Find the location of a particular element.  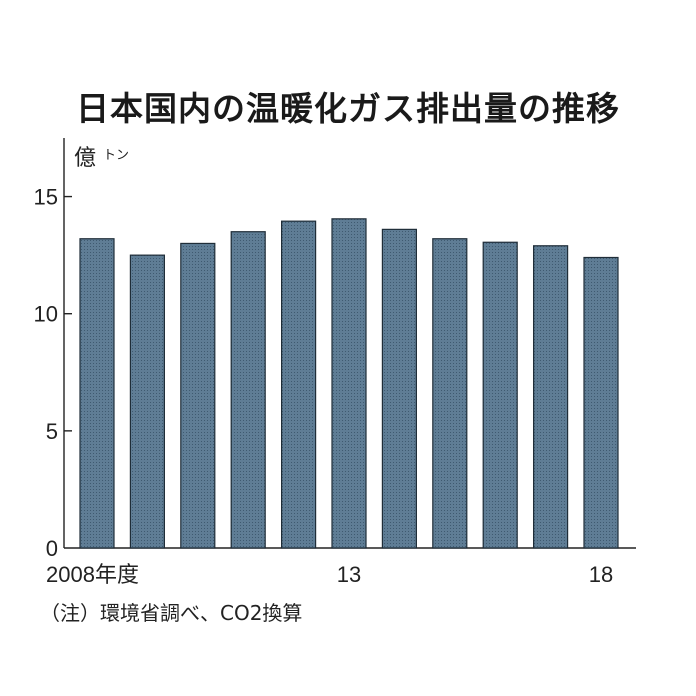

chart-title: 日本国内の温暖化ガス排出量の推移 is located at coordinates (348, 108).